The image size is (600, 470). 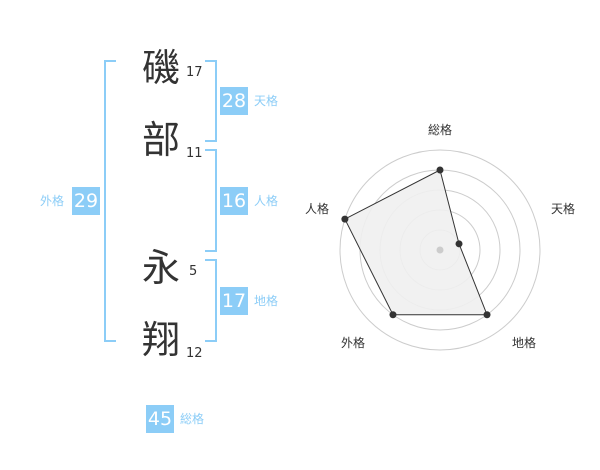 What do you see at coordinates (266, 201) in the screenshot?
I see `jinkaku-label: 人格` at bounding box center [266, 201].